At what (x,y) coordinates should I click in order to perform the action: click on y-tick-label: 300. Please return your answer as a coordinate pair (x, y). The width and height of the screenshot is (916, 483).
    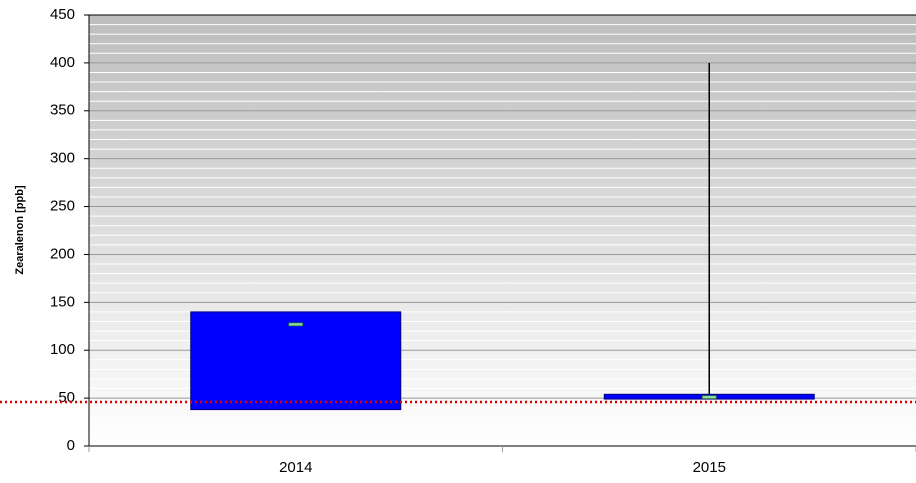
    Looking at the image, I should click on (62, 158).